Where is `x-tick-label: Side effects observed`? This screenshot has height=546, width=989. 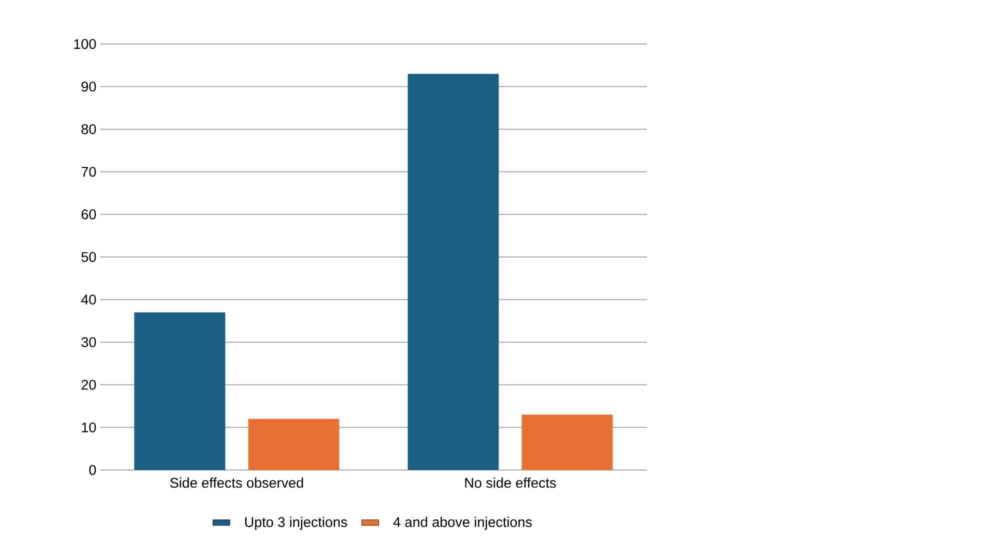
x-tick-label: Side effects observed is located at coordinates (237, 483).